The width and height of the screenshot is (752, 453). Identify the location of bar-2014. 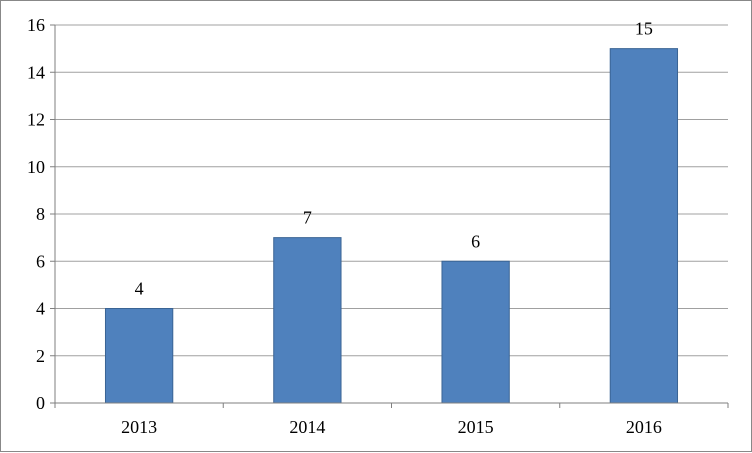
(307, 320).